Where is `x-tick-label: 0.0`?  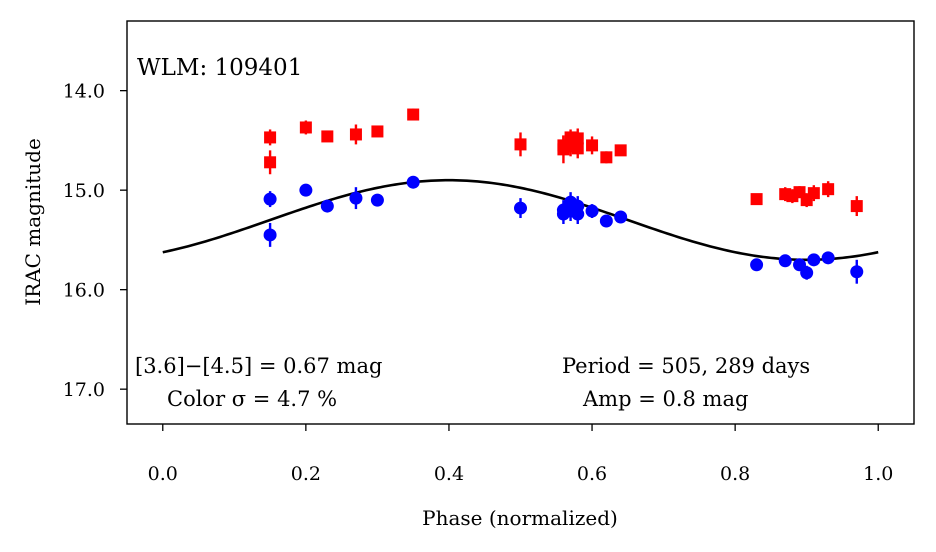 x-tick-label: 0.0 is located at coordinates (163, 474).